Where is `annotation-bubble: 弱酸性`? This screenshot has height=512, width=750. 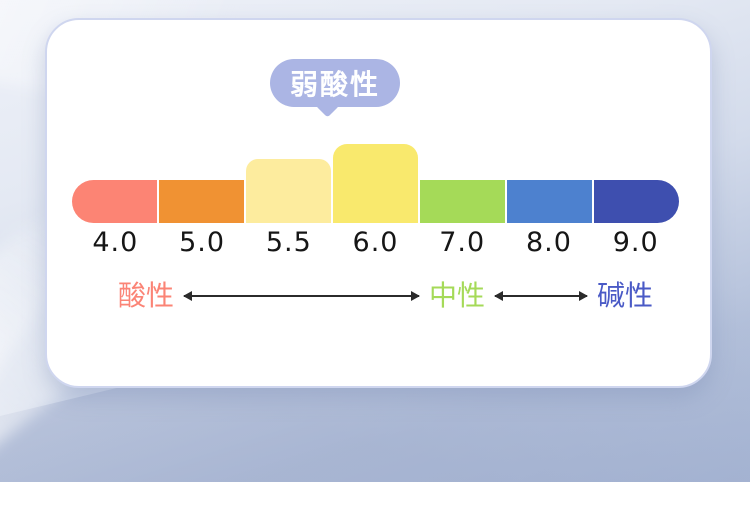 annotation-bubble: 弱酸性 is located at coordinates (335, 92).